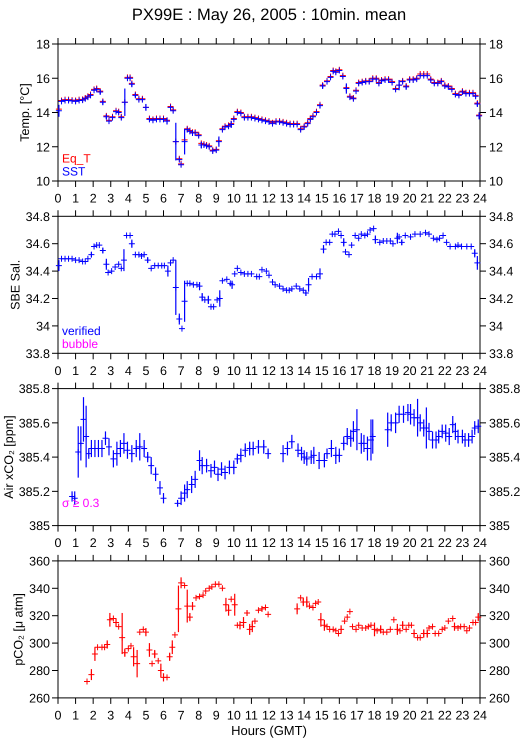 The width and height of the screenshot is (529, 739). What do you see at coordinates (25, 112) in the screenshot?
I see `y-axis-title: Temp. [°C]` at bounding box center [25, 112].